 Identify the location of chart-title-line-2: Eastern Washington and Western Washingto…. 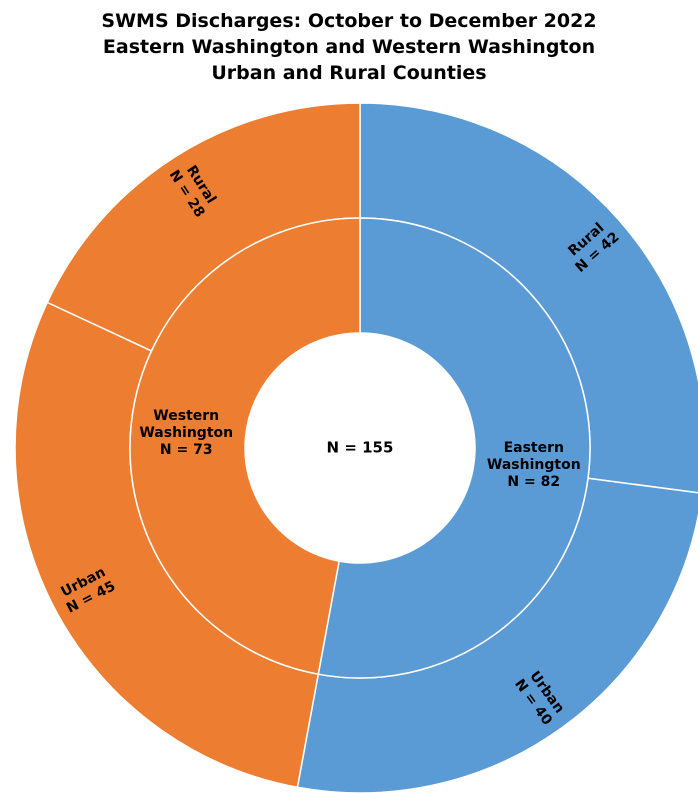
(349, 47).